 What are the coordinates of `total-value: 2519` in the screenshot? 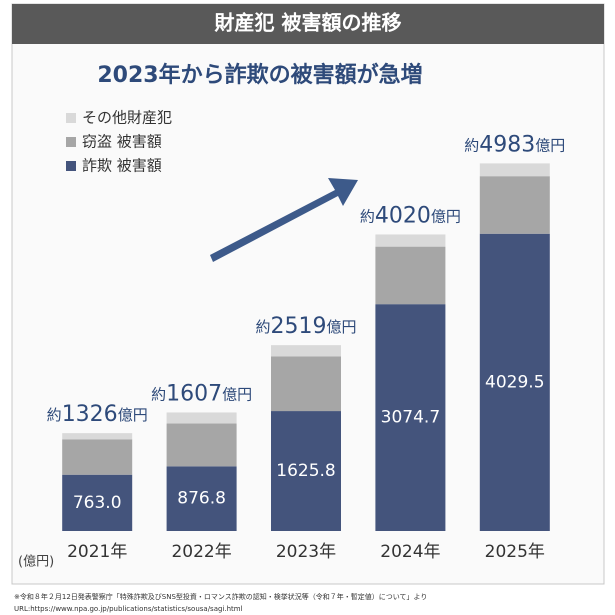 It's located at (299, 326).